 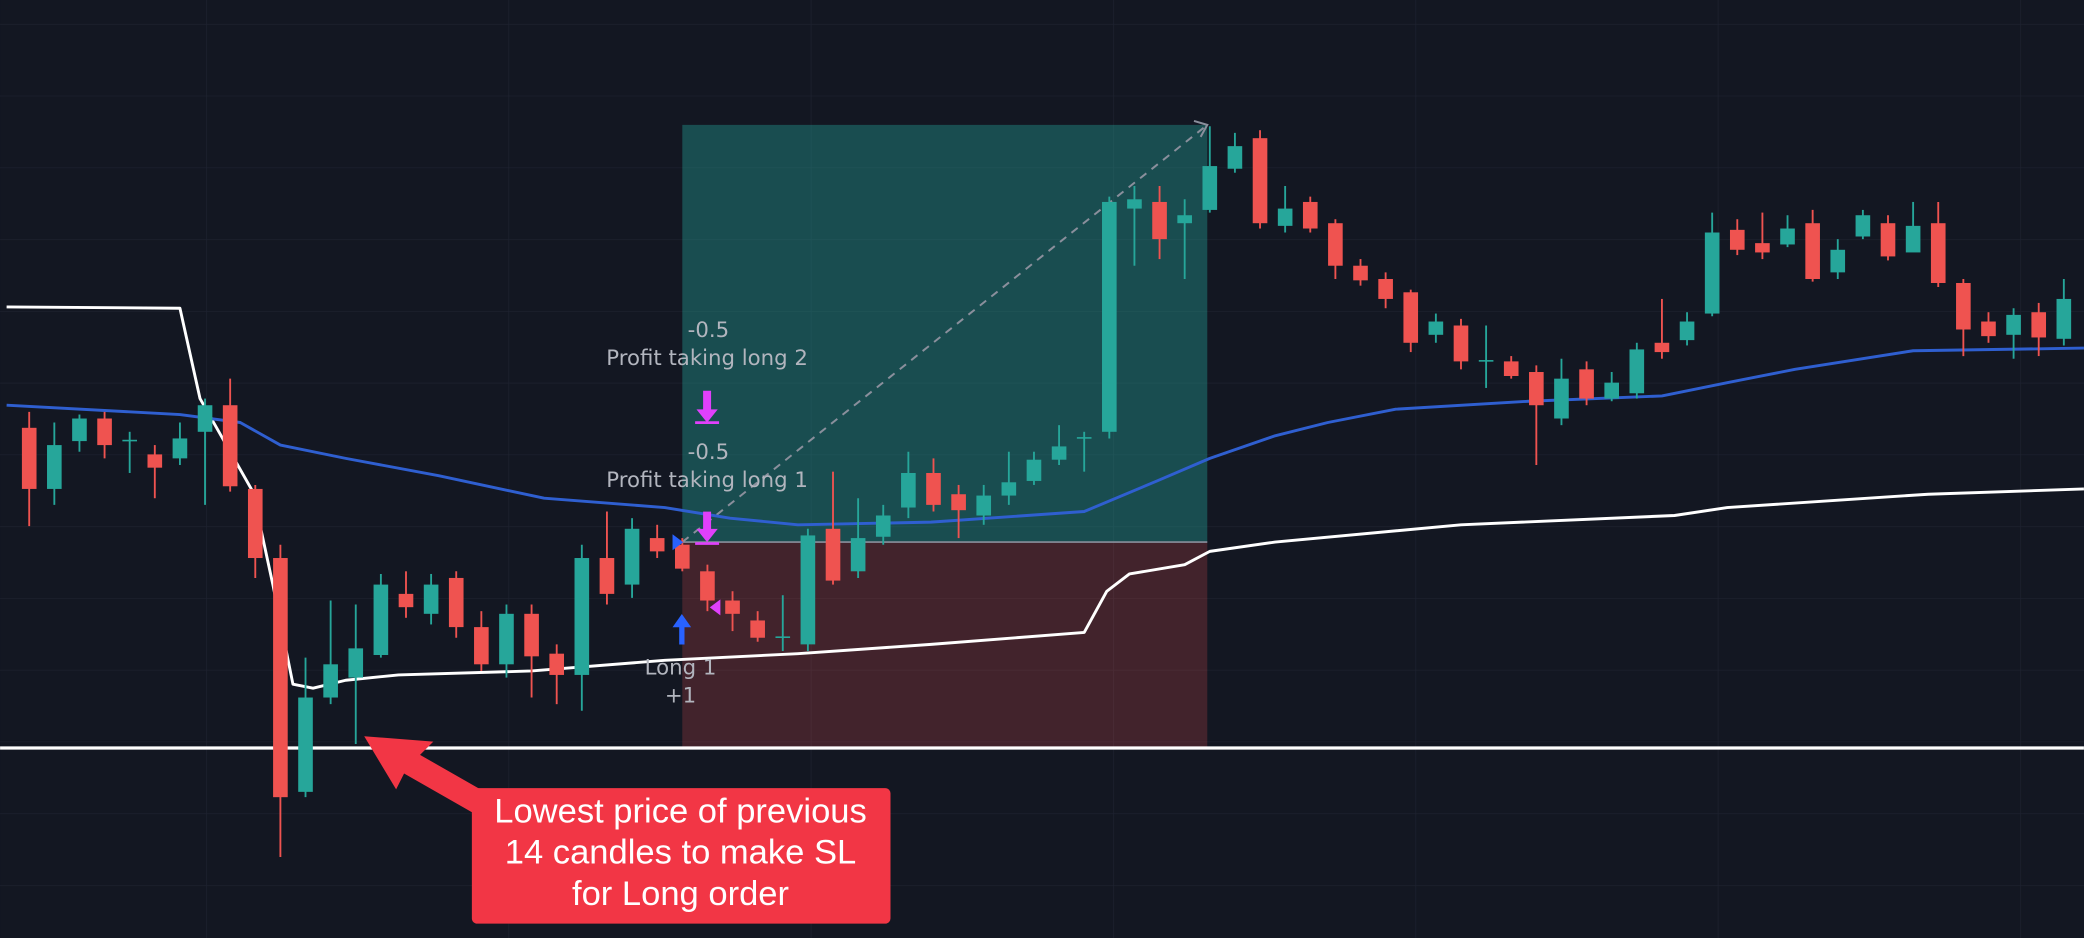 I want to click on tp2-qty: -0.5, so click(x=708, y=330).